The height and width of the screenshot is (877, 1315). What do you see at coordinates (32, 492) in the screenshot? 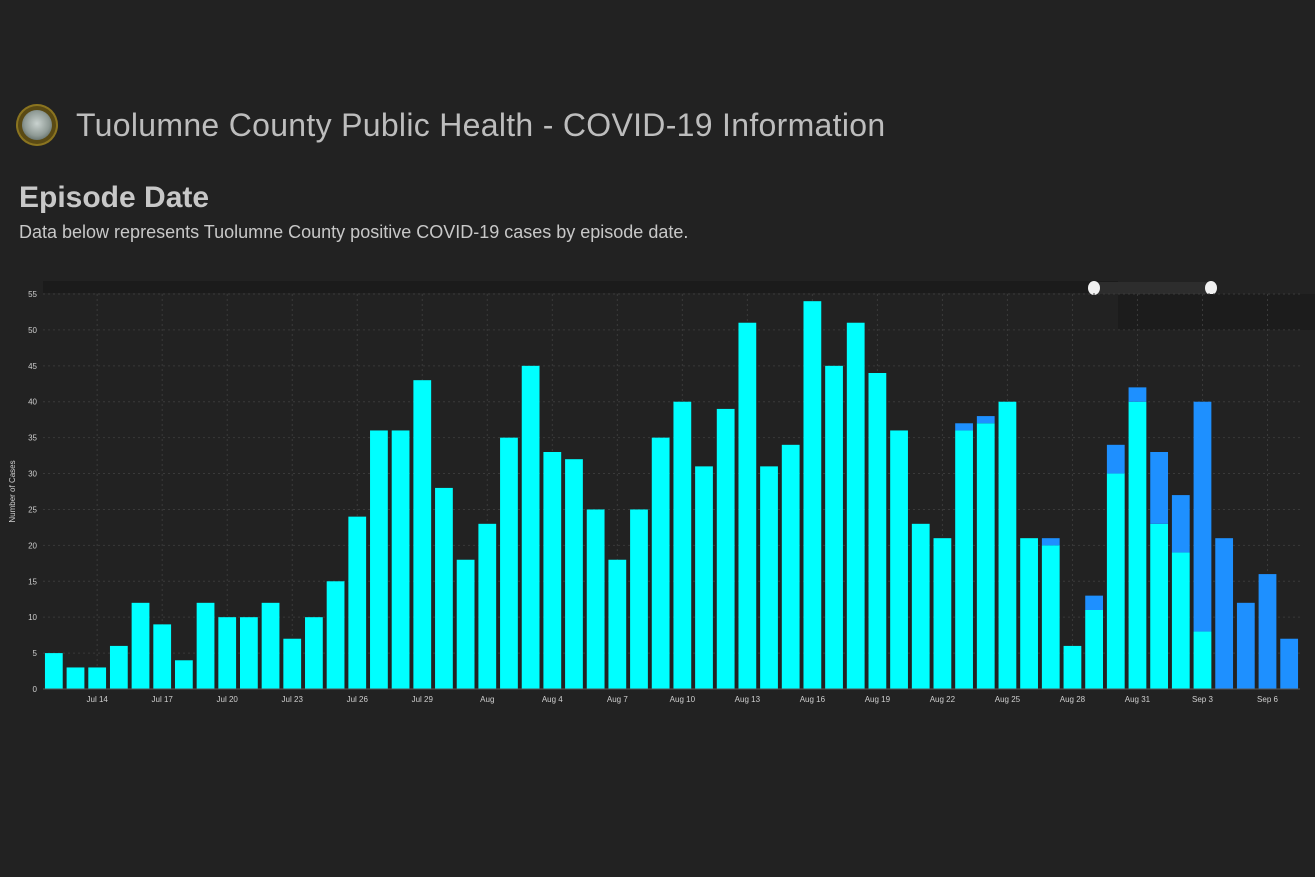
I see `y-axis: 0 5 10 15 20 25 30 35 40 45 50 55` at bounding box center [32, 492].